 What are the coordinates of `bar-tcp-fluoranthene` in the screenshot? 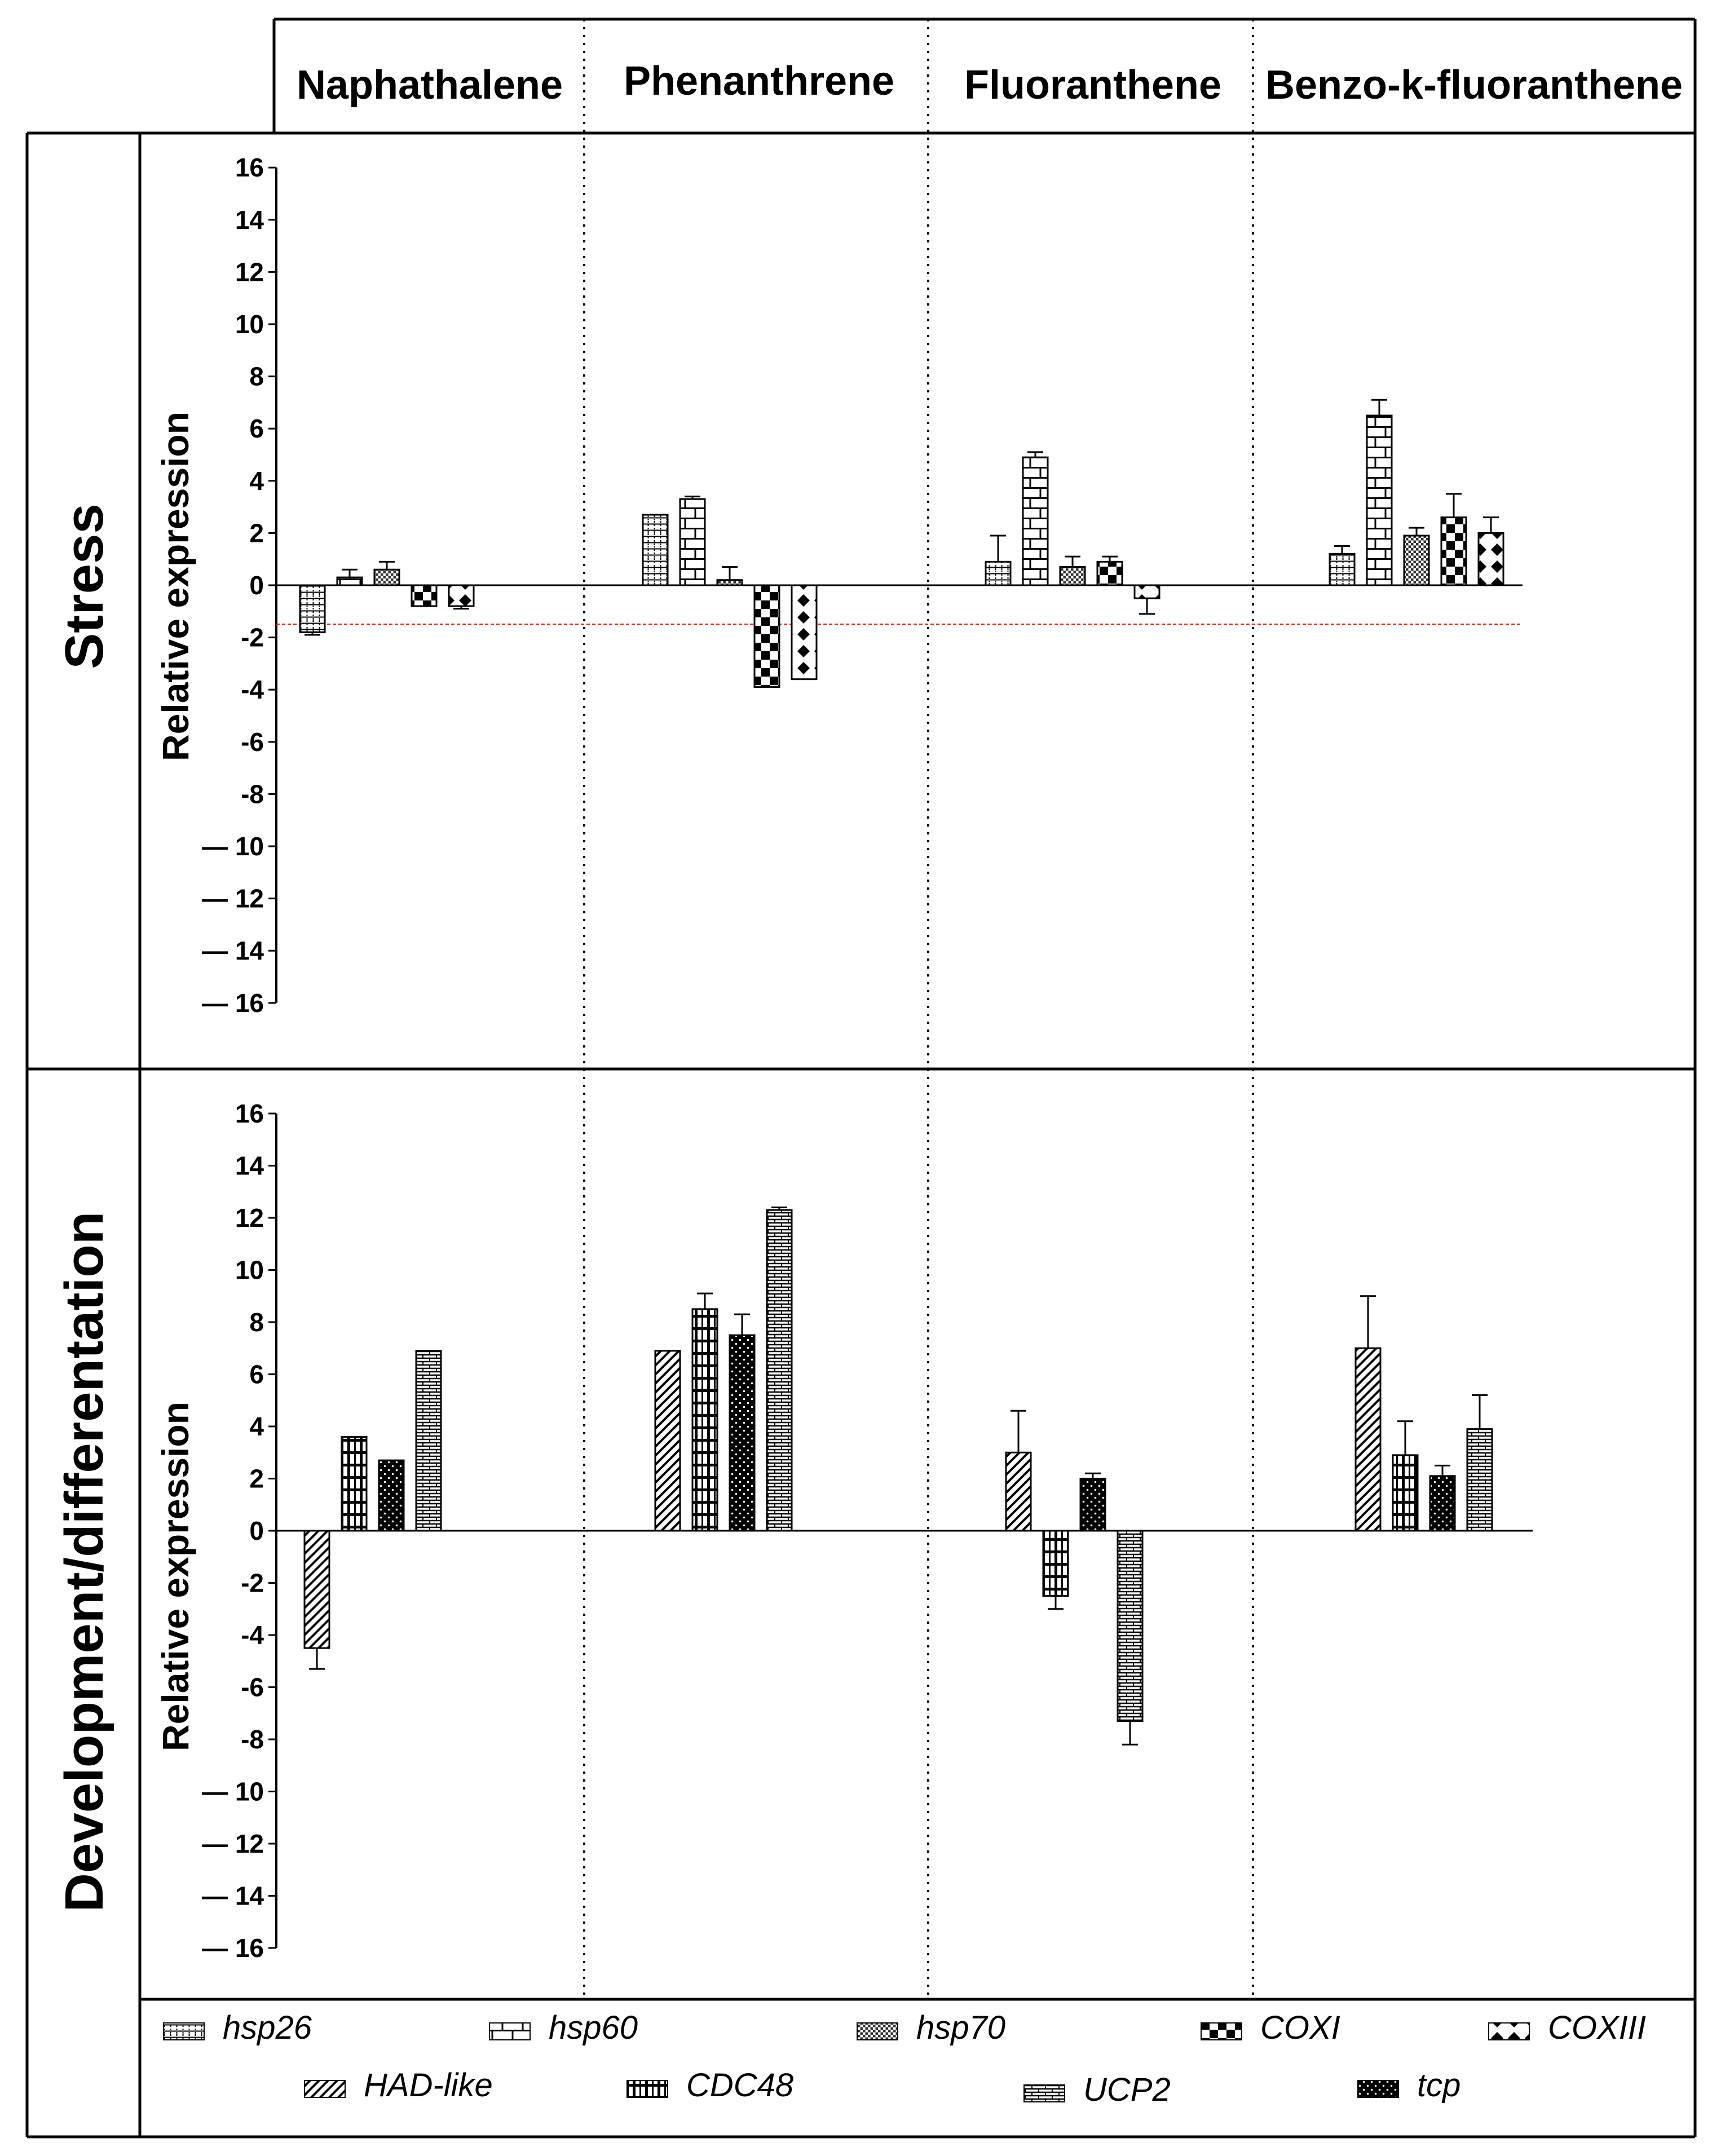 It's located at (1092, 1505).